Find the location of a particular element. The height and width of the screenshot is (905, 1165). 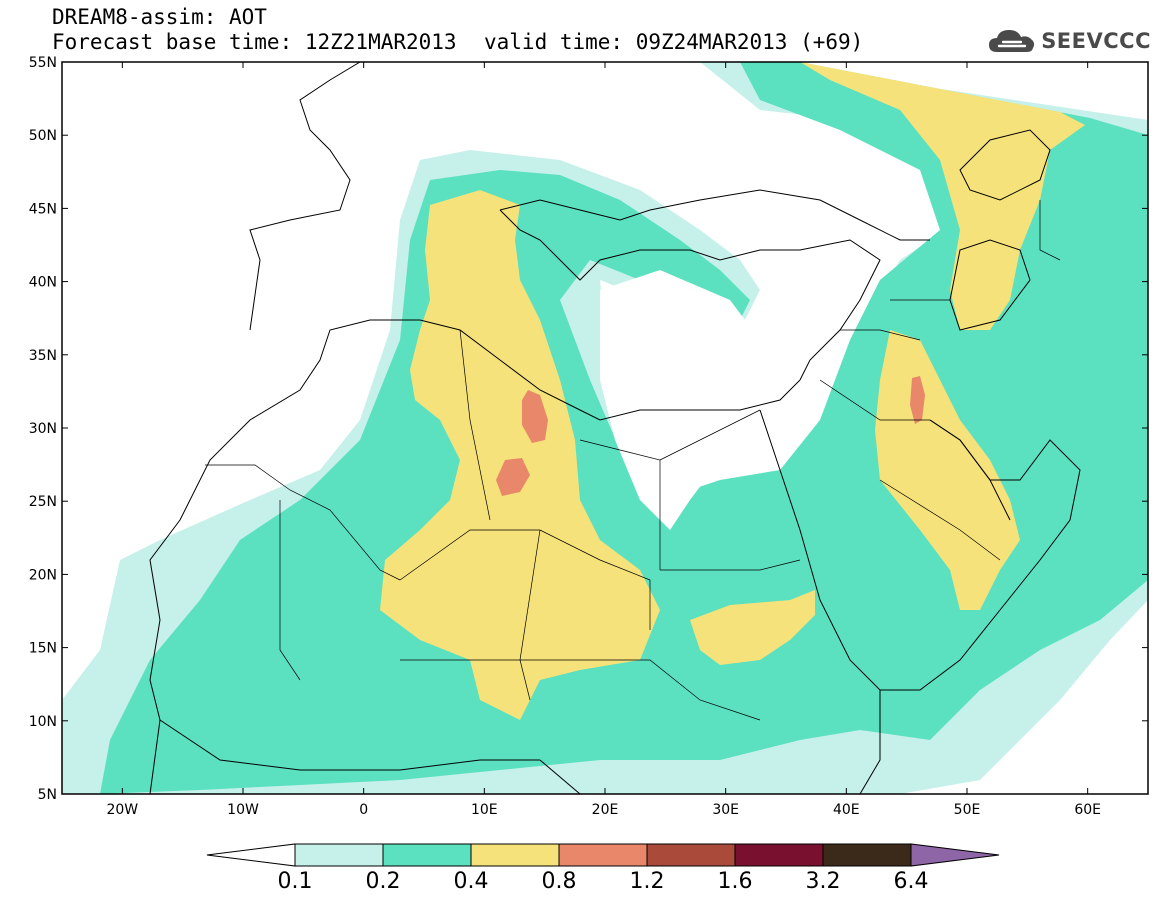

aot-contour-0.4-sudan is located at coordinates (752, 627).